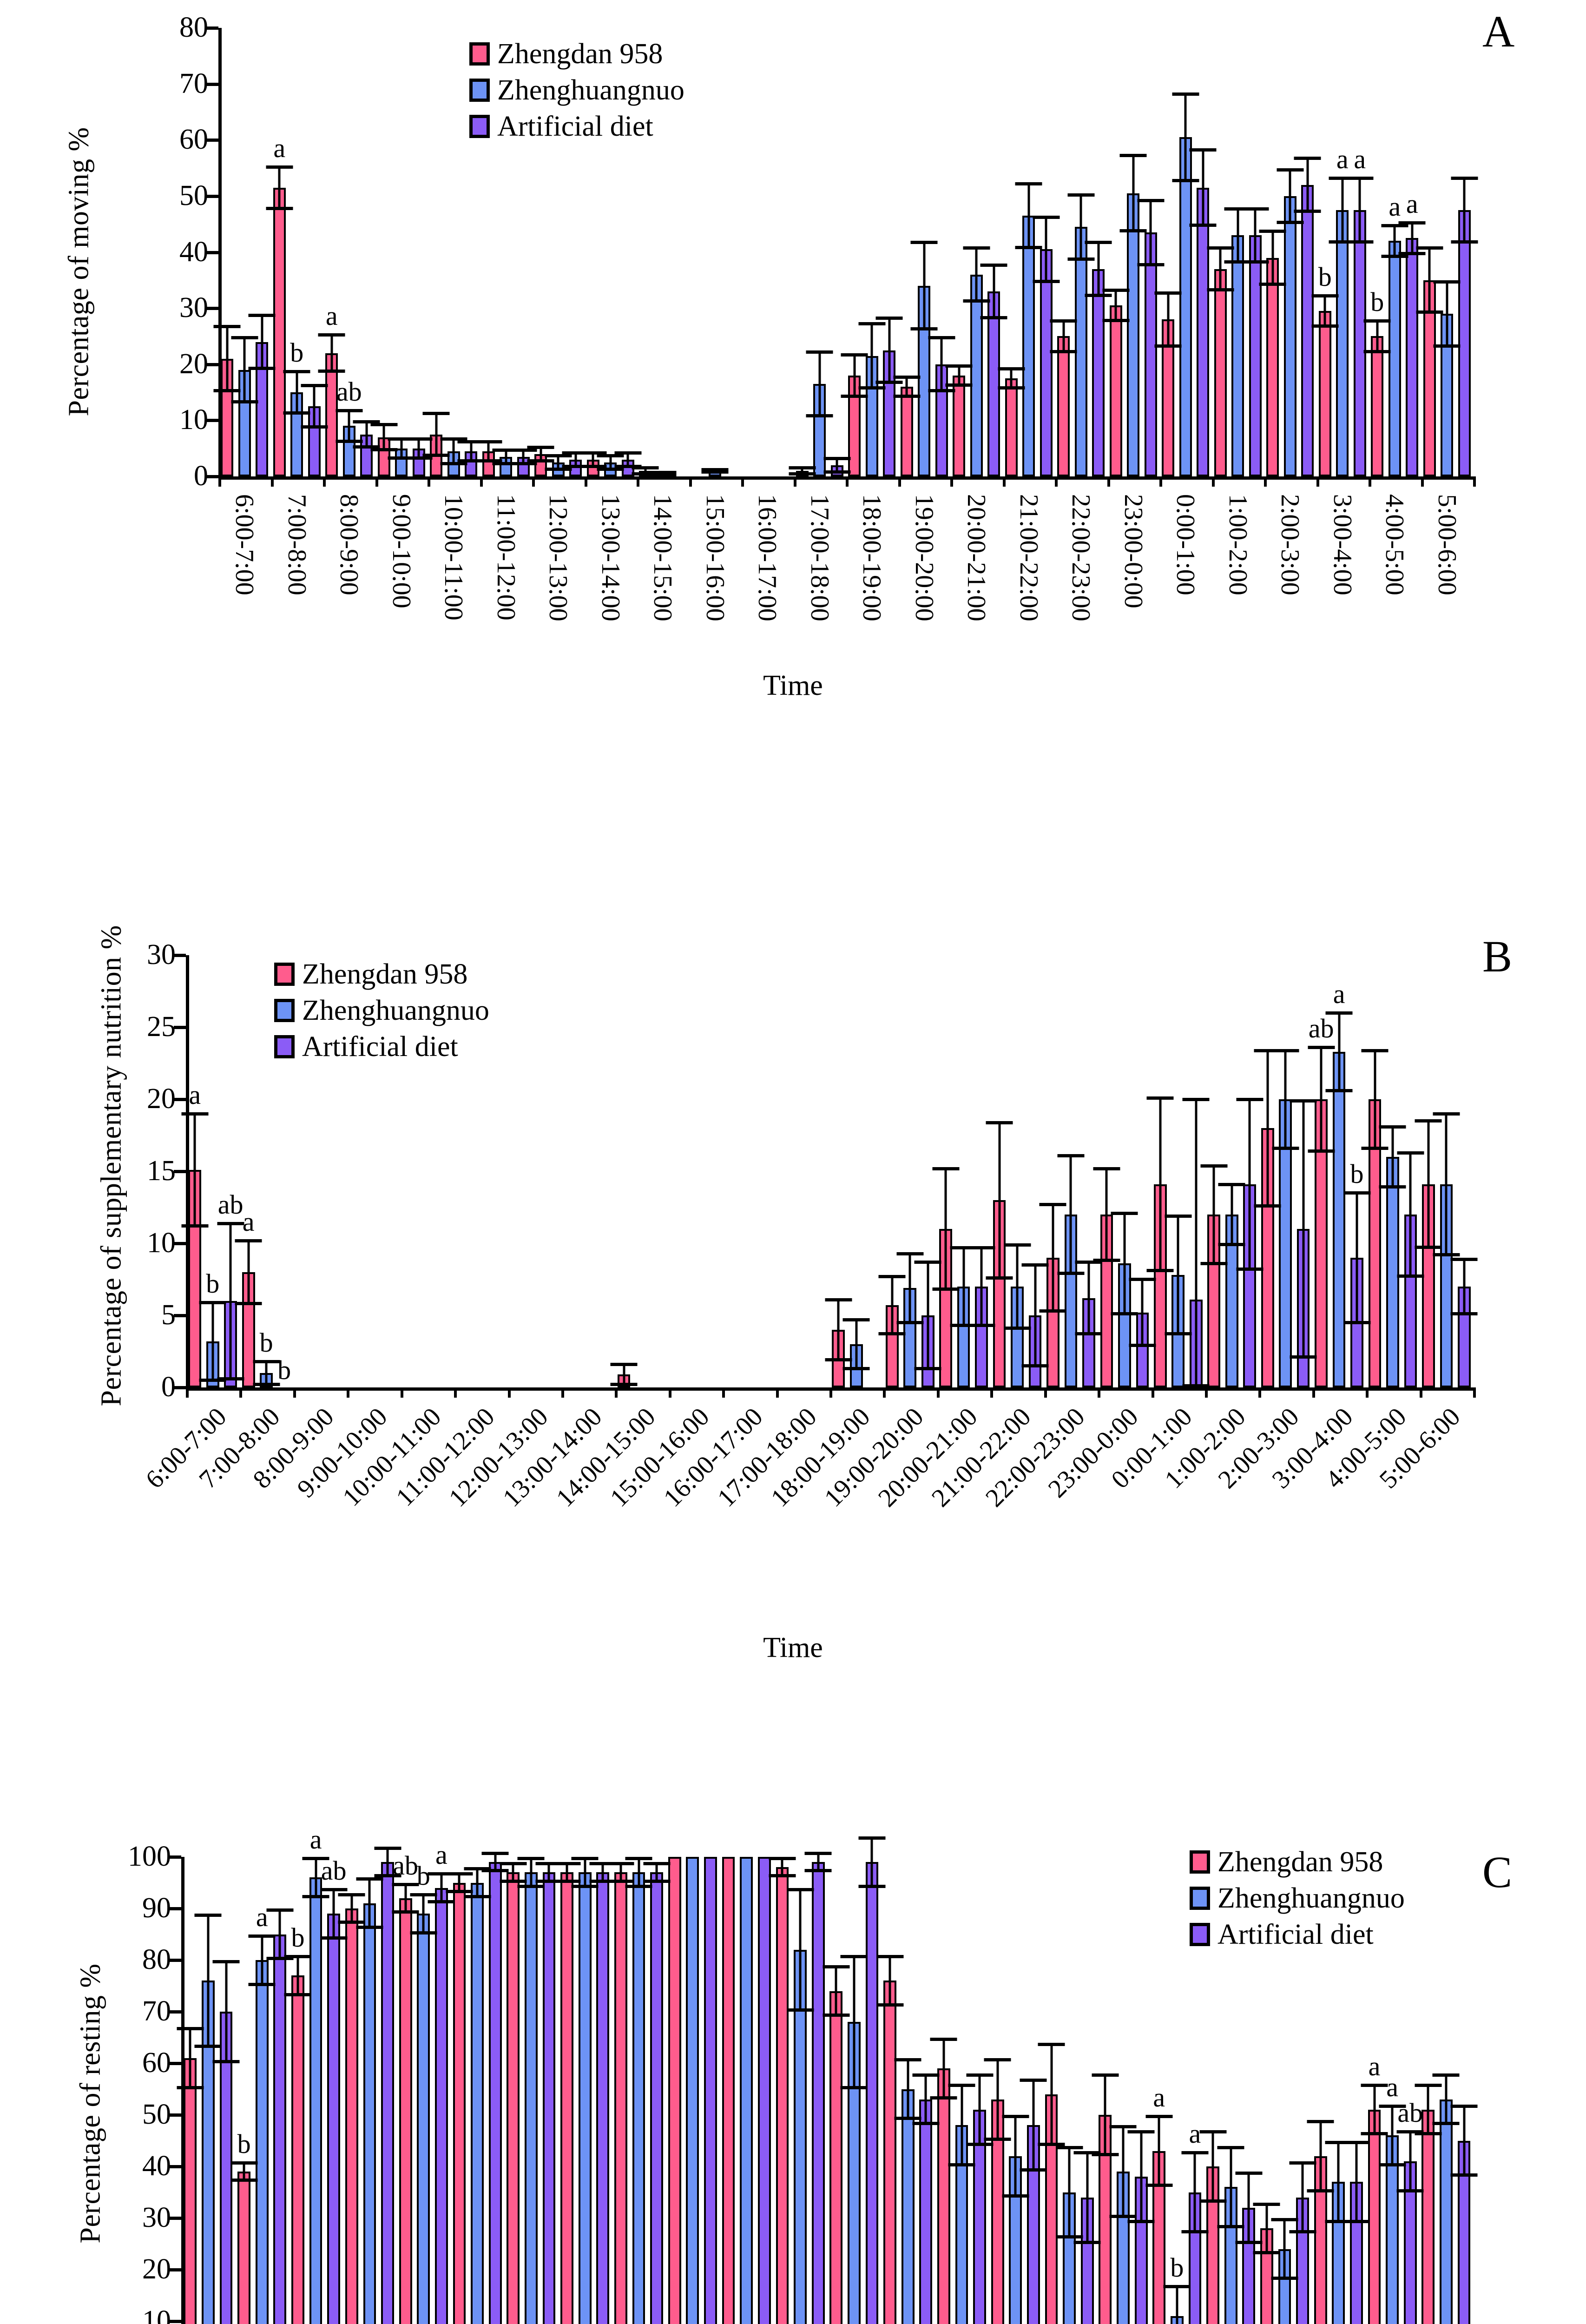 The height and width of the screenshot is (2324, 1586). What do you see at coordinates (175, 2063) in the screenshot?
I see `y-axis-tick` at bounding box center [175, 2063].